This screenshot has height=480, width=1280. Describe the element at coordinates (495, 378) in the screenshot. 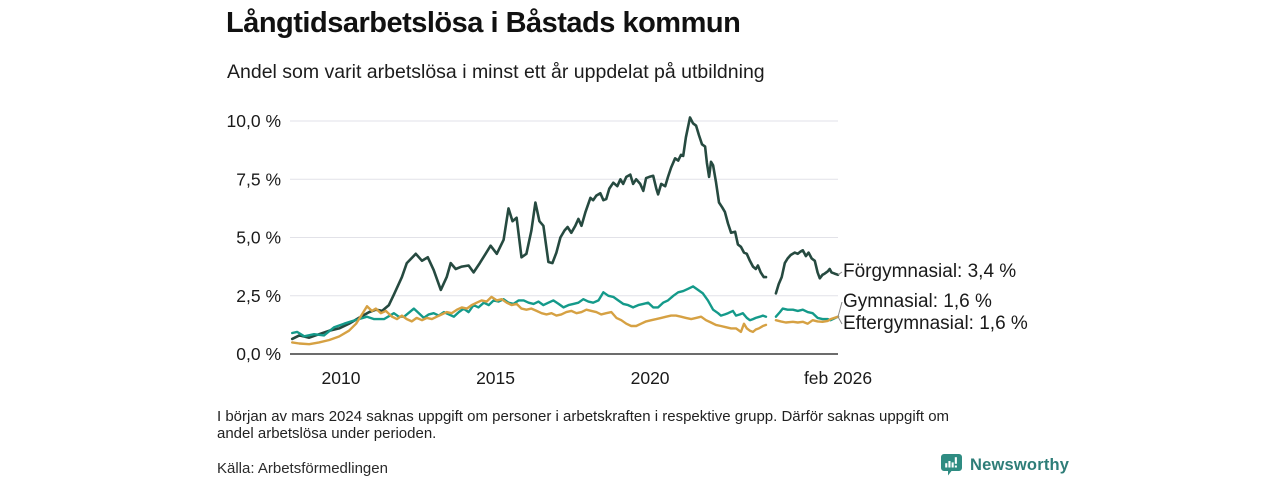

I see `x-tick-label: 2015` at that location.